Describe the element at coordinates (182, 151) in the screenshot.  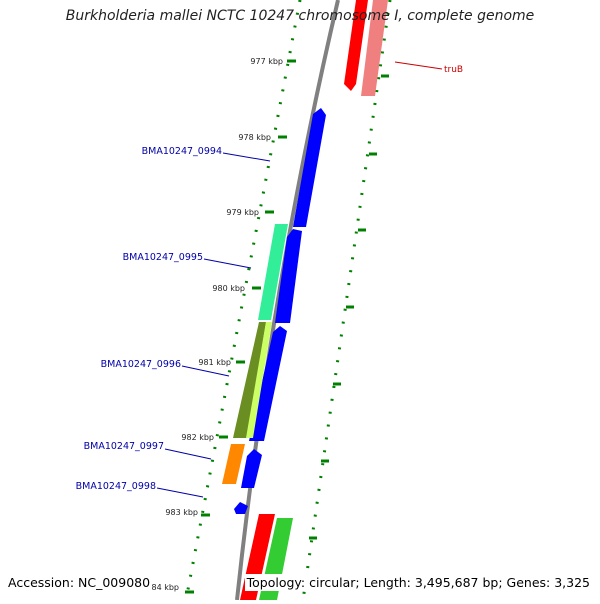
I see `gene-label-0994: BMA10247_0994` at that location.